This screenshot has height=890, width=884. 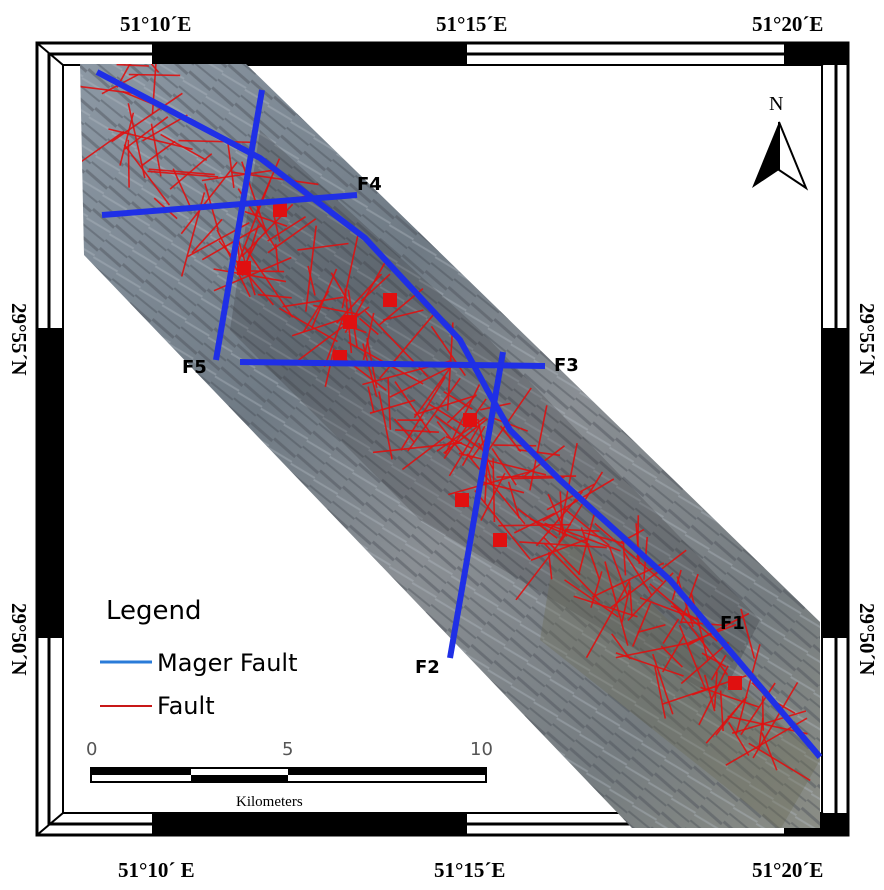 What do you see at coordinates (867, 339) in the screenshot?
I see `right-coord-1: 29°55´N` at bounding box center [867, 339].